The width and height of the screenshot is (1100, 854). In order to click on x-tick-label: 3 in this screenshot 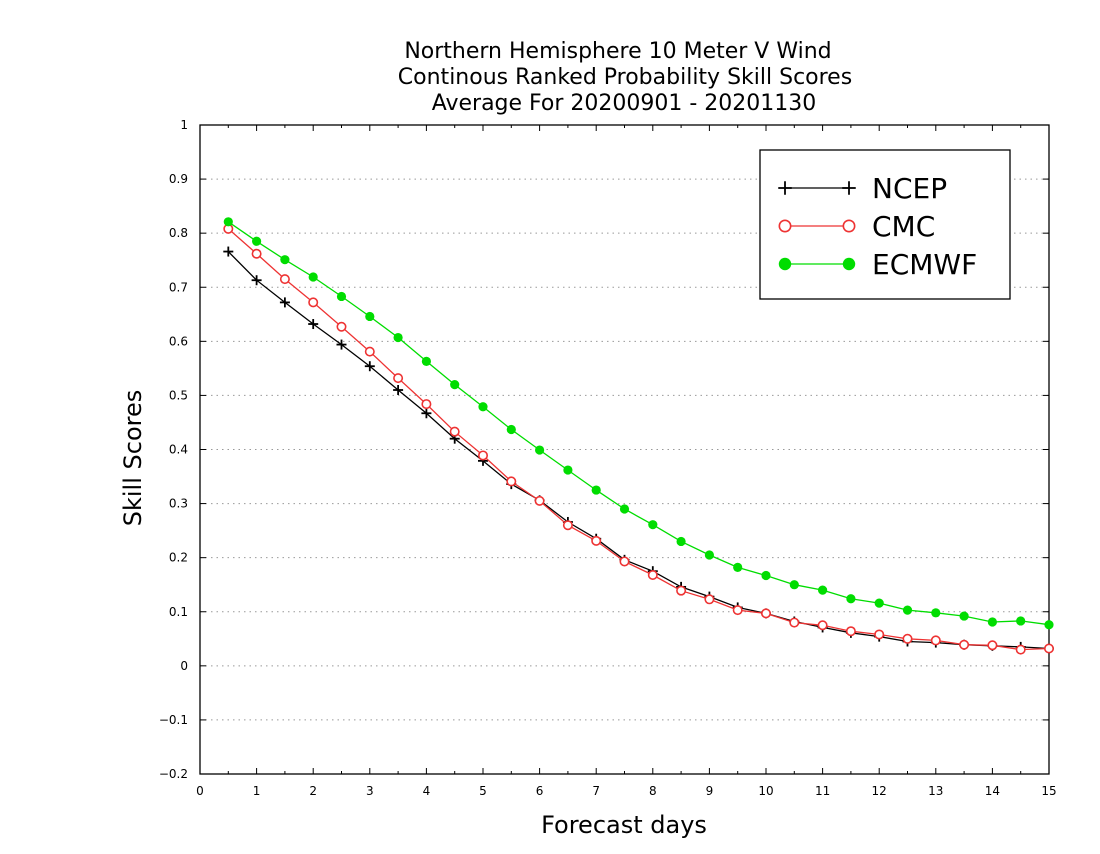, I will do `click(370, 791)`.